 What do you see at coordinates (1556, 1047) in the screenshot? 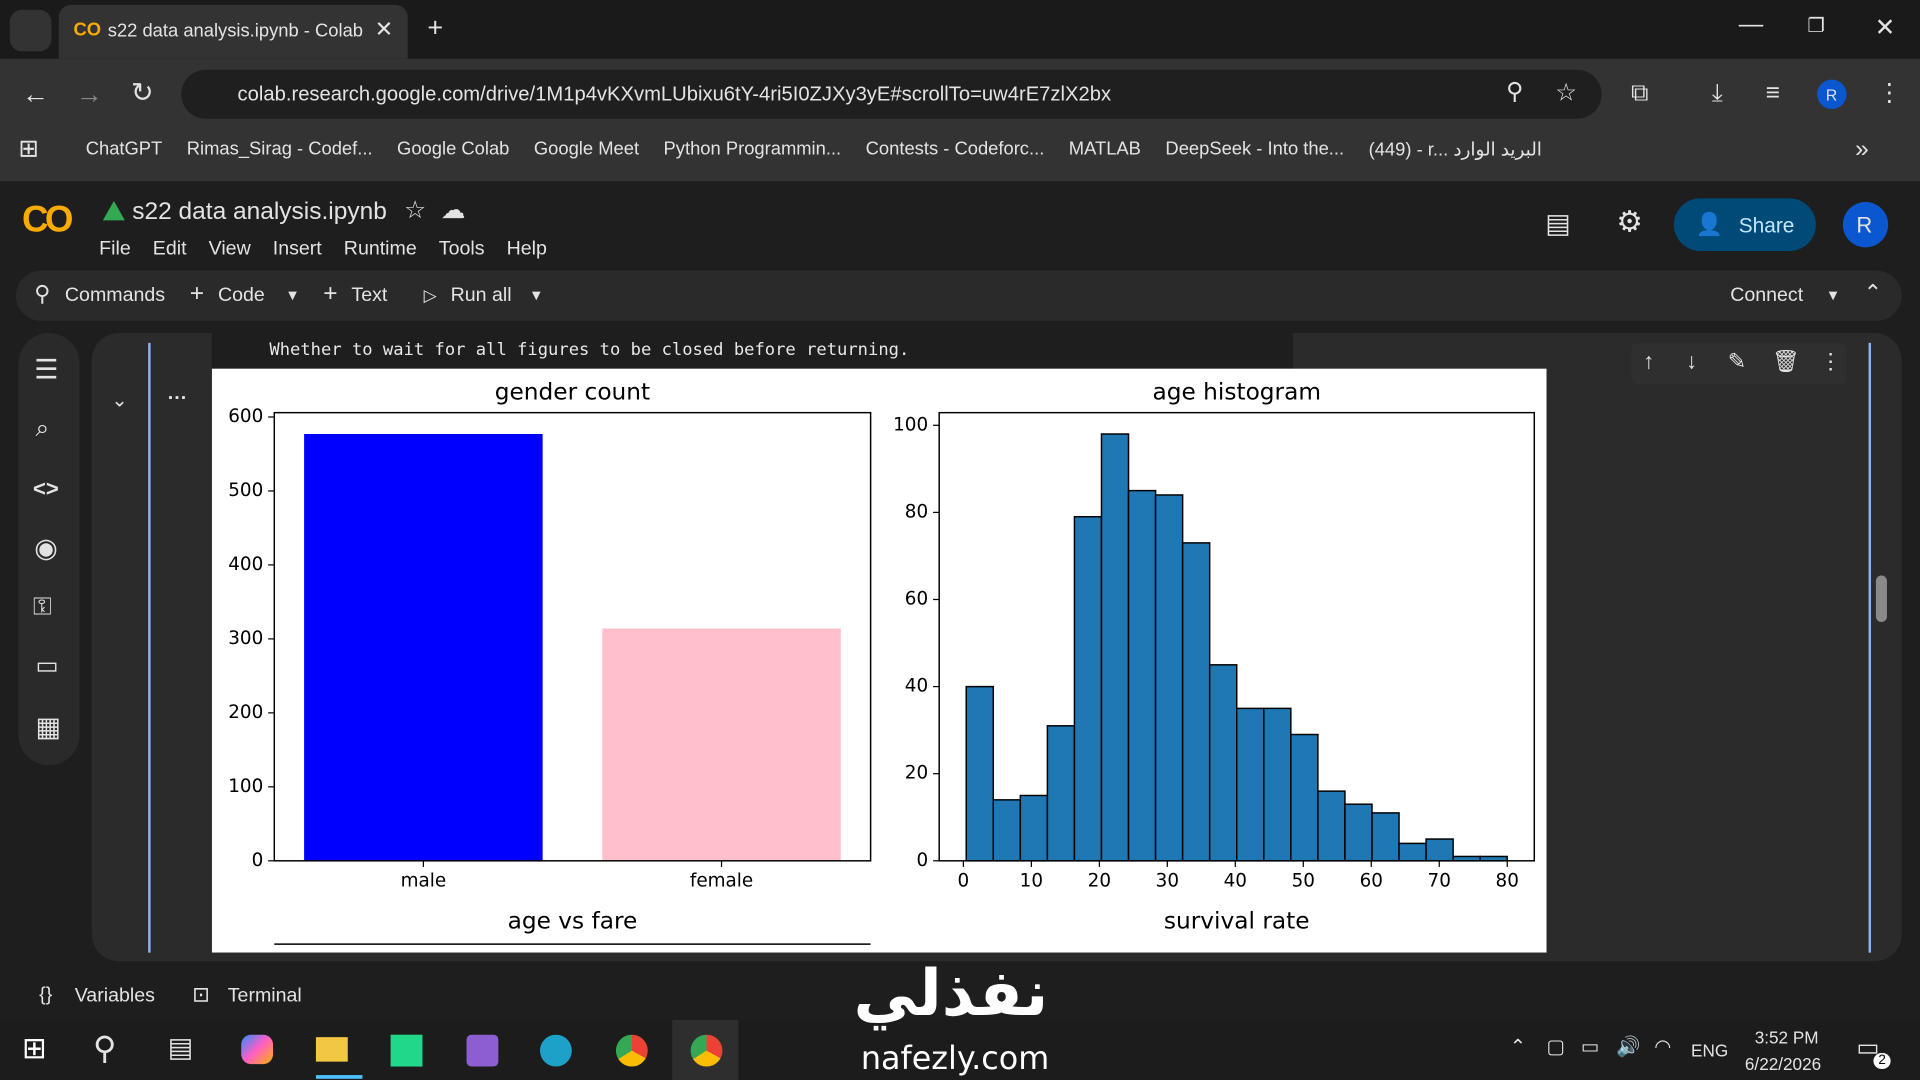
I see `tray-icon: ▢` at bounding box center [1556, 1047].